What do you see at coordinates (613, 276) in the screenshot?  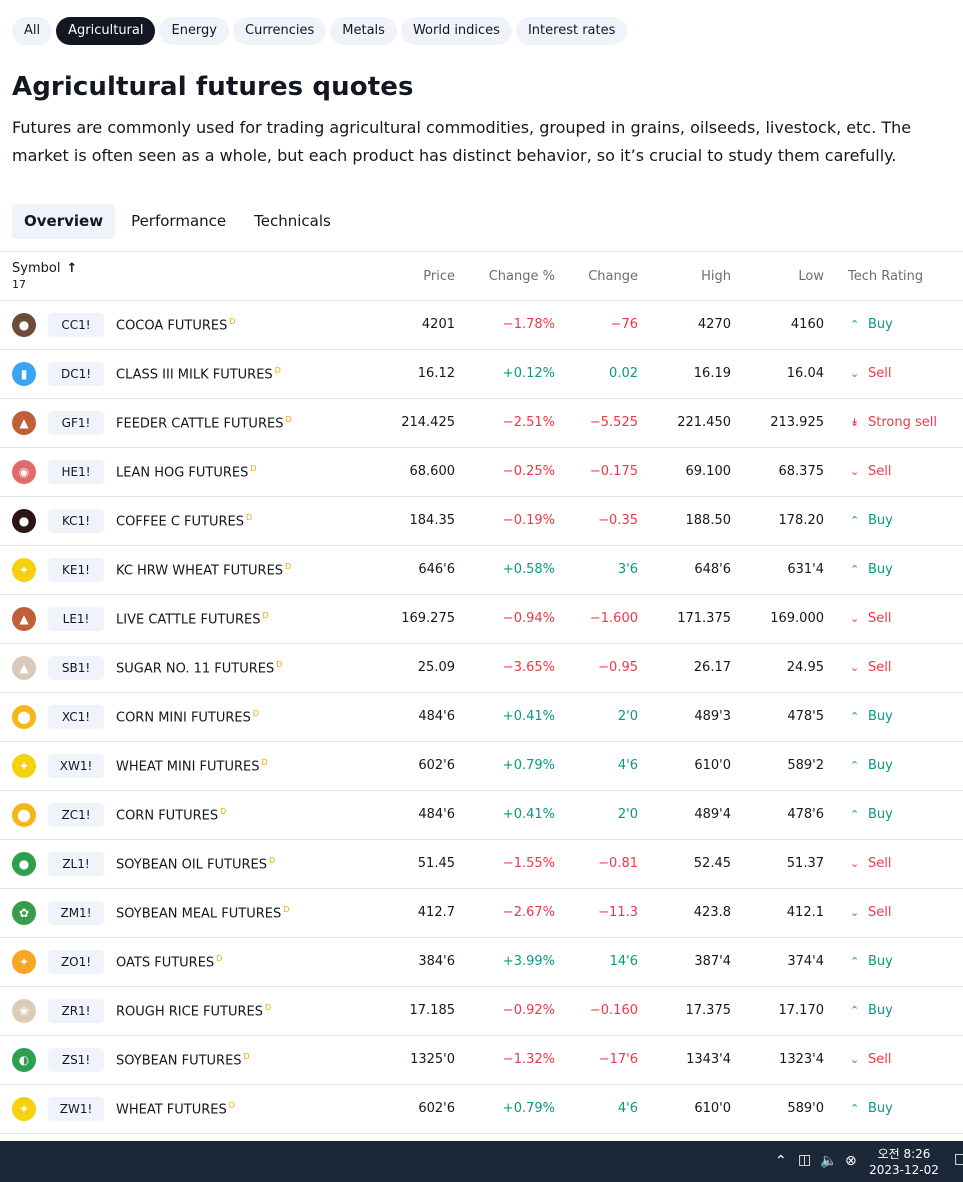 I see `change-column-header: Change` at bounding box center [613, 276].